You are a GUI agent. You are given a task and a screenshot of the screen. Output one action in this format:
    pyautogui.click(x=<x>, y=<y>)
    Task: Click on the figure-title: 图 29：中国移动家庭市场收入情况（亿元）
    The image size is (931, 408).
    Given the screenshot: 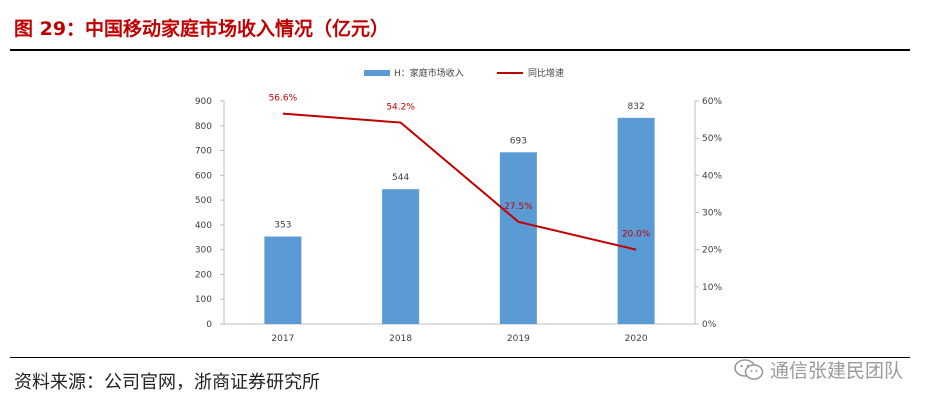 What is the action you would take?
    pyautogui.click(x=202, y=29)
    